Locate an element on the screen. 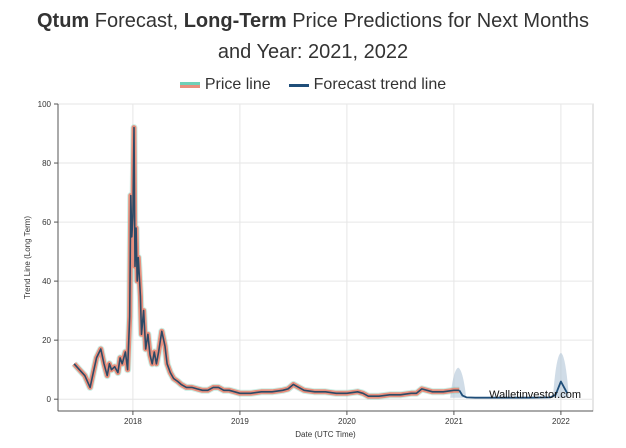 Image resolution: width=626 pixels, height=448 pixels. title-term: Long-Term is located at coordinates (235, 21).